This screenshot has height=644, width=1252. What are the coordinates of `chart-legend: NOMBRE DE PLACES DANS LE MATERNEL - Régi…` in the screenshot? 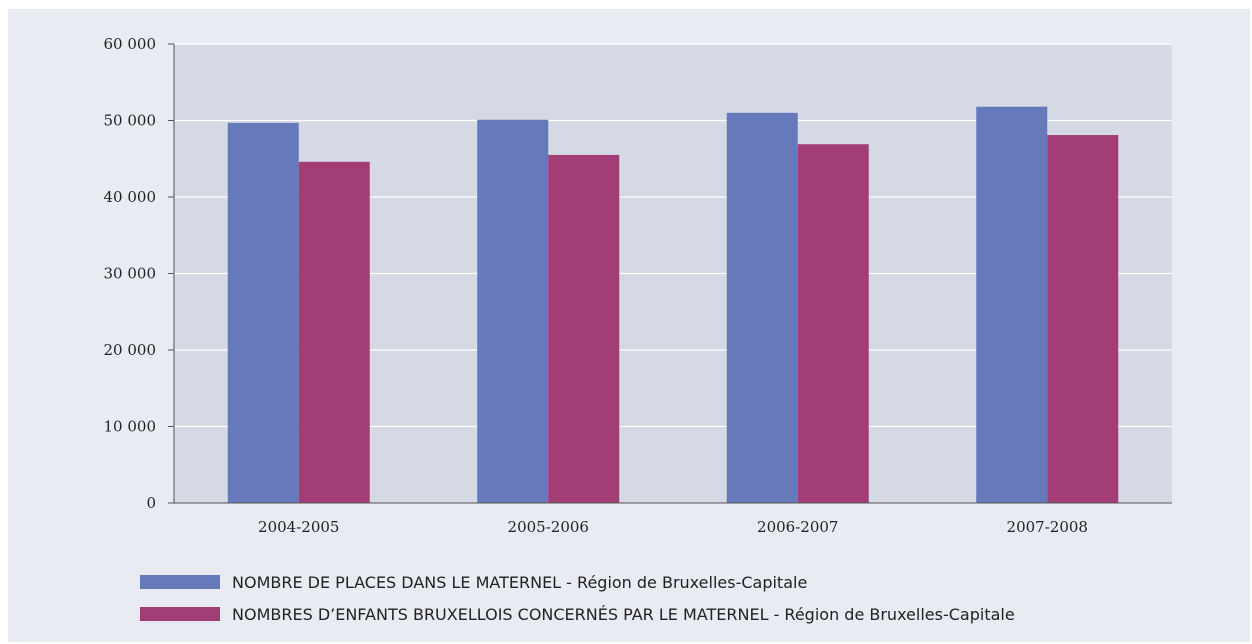 It's located at (690, 603).